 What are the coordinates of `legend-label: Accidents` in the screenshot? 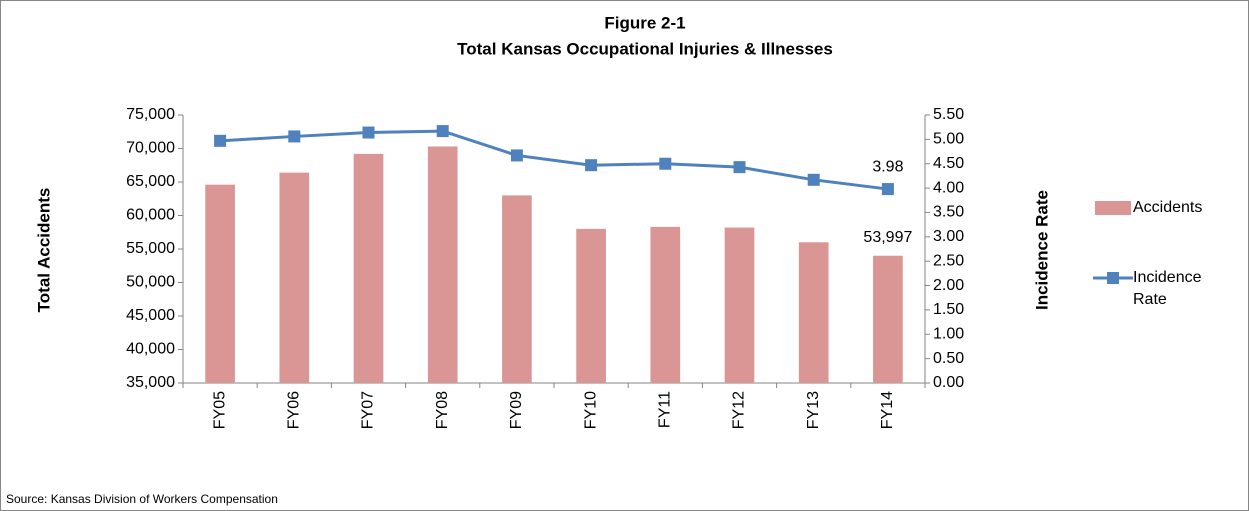 It's located at (1167, 207).